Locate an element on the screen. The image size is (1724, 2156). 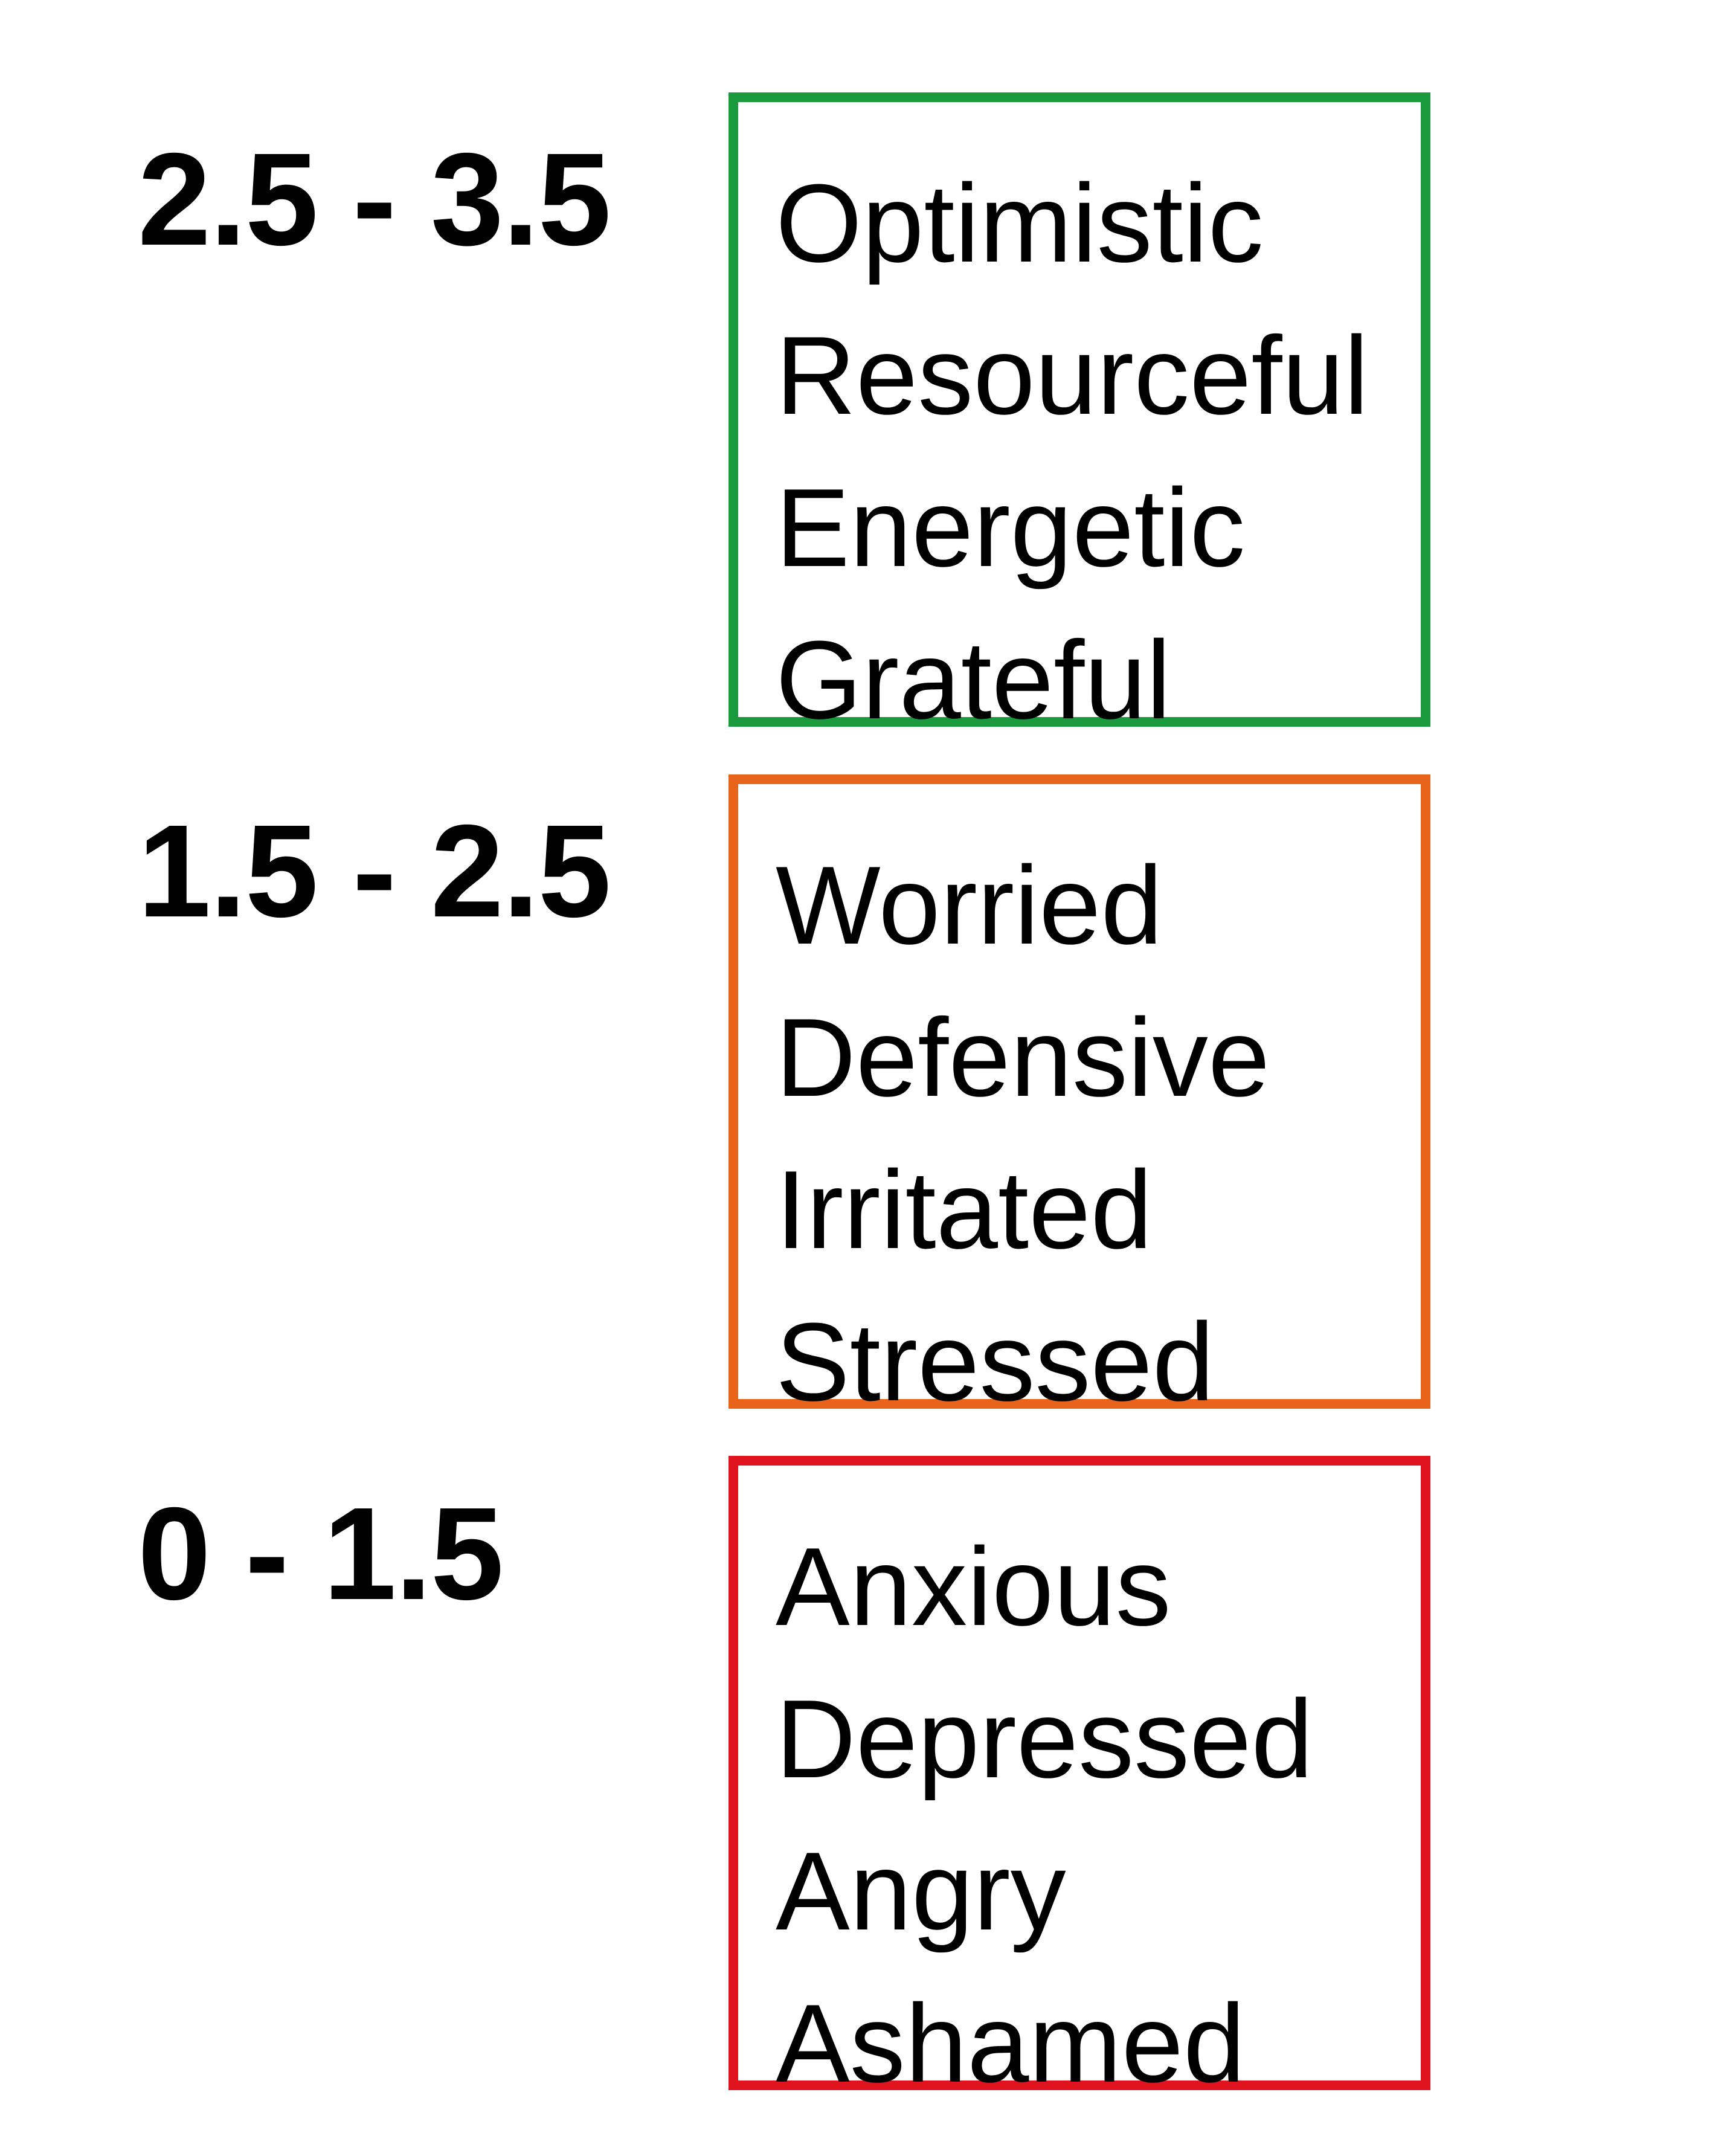
mood-word: Defensive is located at coordinates (1023, 1057).